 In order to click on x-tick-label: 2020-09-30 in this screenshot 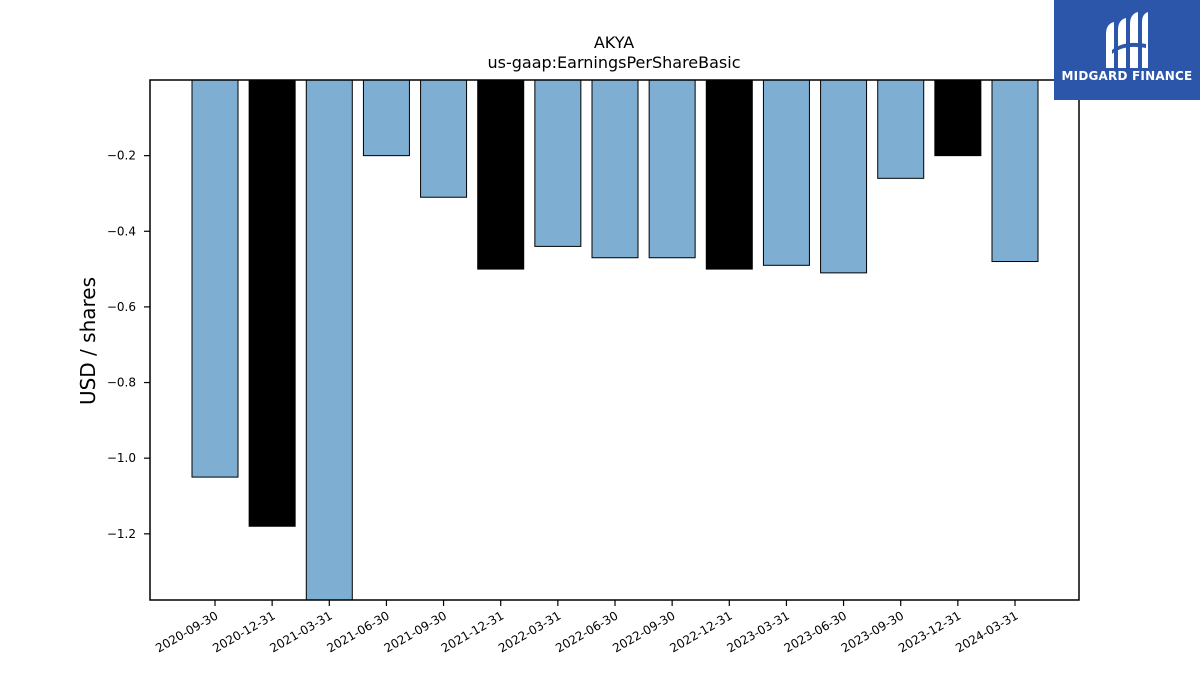, I will do `click(186, 631)`.